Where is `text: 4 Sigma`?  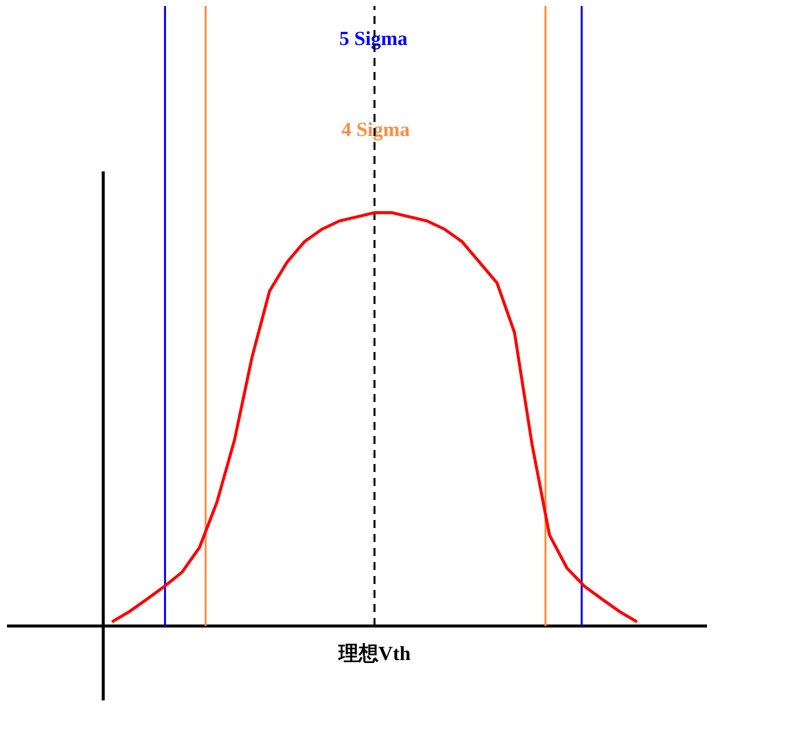
text: 4 Sigma is located at coordinates (375, 130).